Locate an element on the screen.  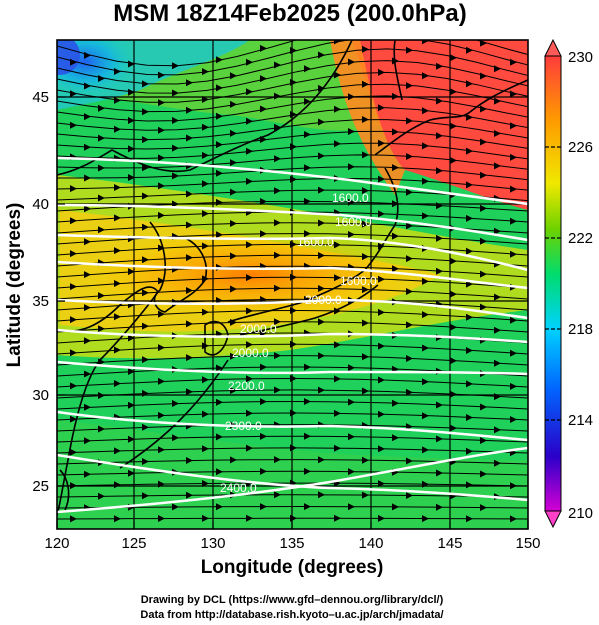
colorbar-tick-label: 210 is located at coordinates (580, 513).